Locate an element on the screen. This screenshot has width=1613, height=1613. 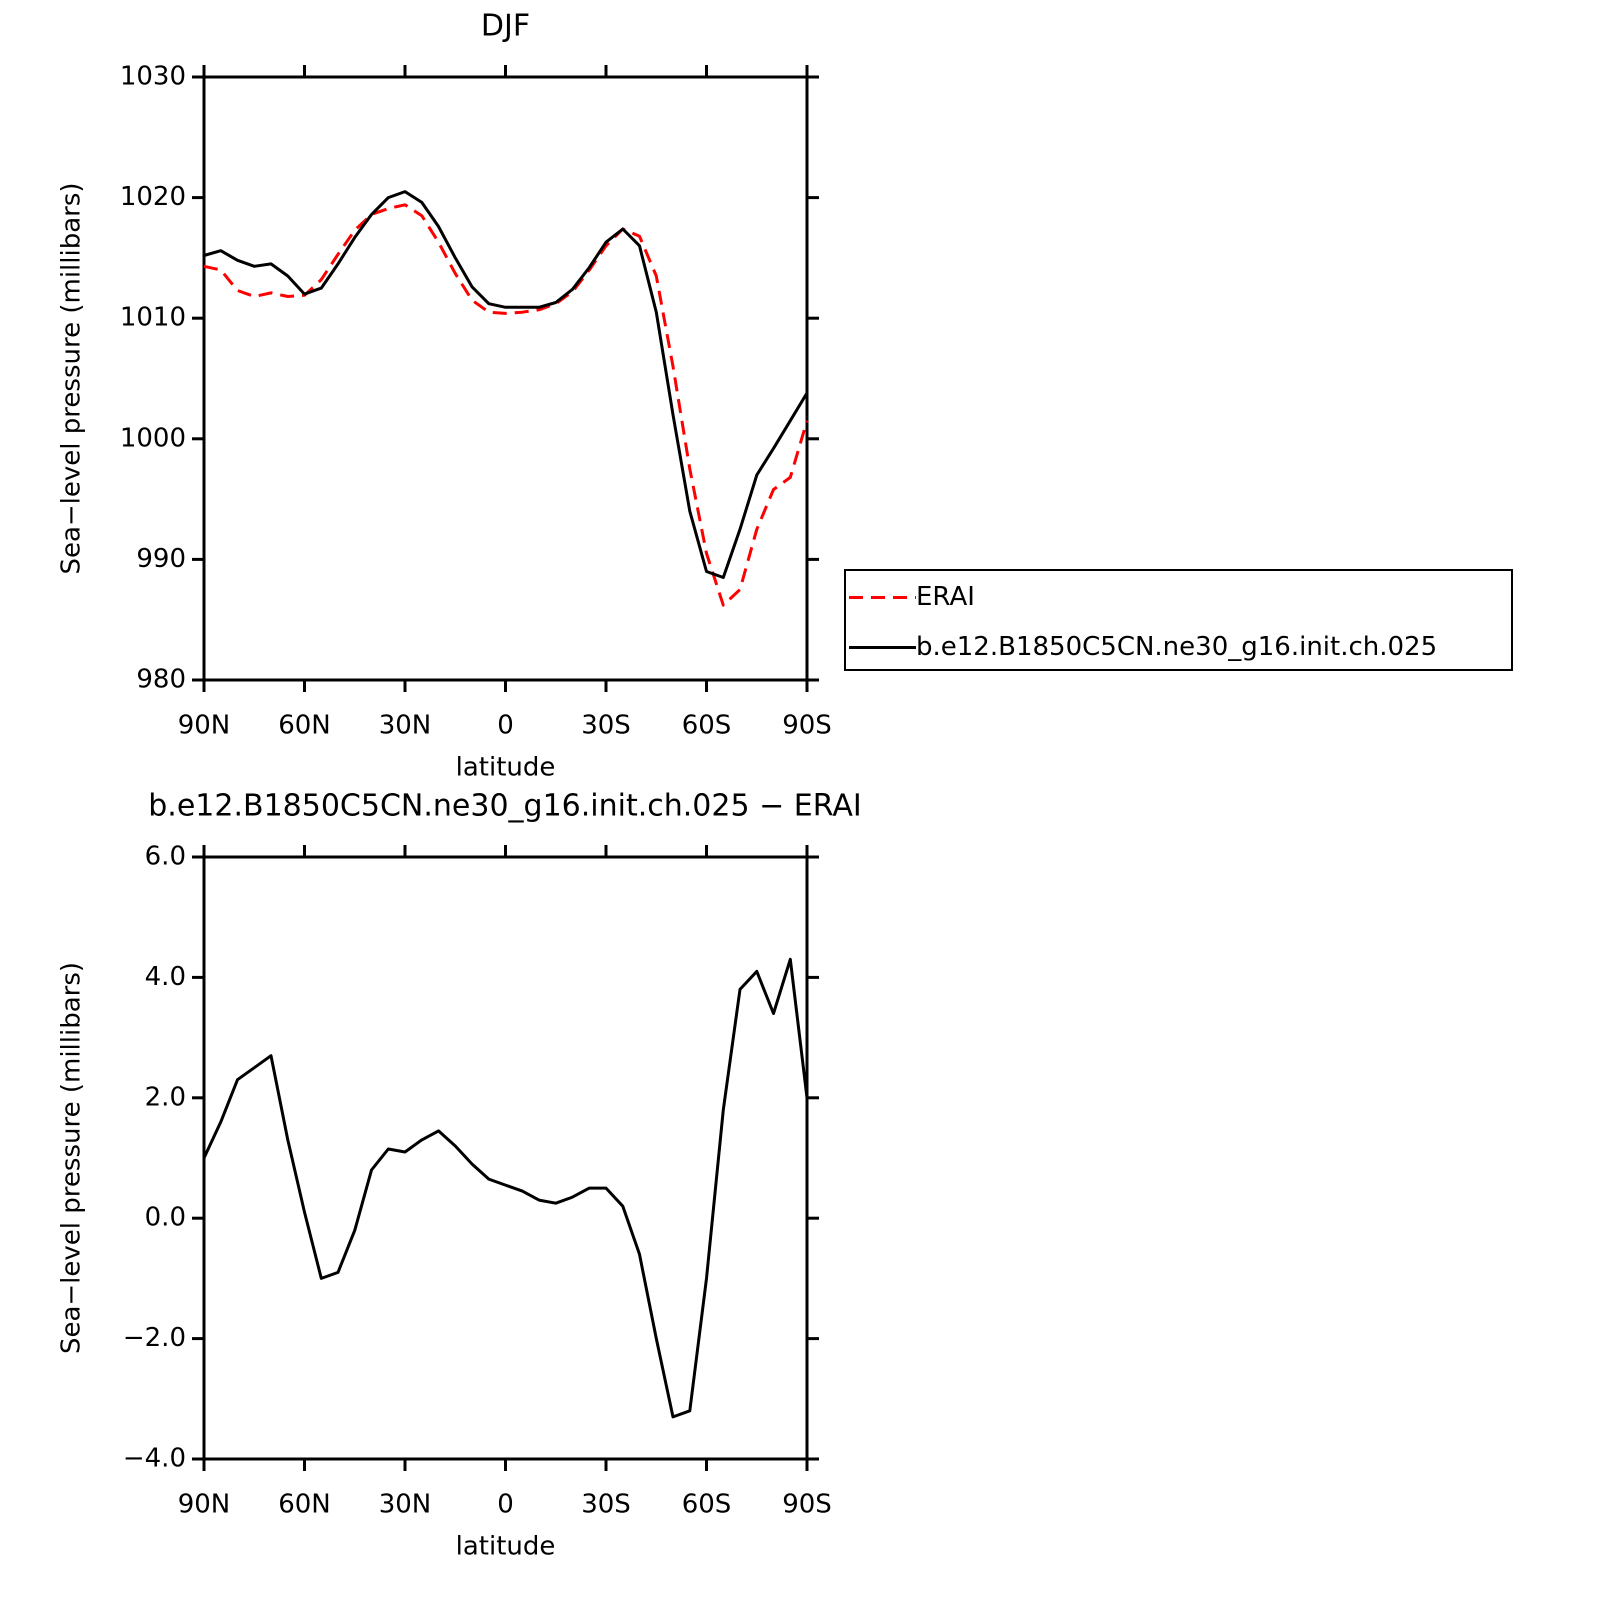
y-tick-label: 1010 is located at coordinates (153, 318).